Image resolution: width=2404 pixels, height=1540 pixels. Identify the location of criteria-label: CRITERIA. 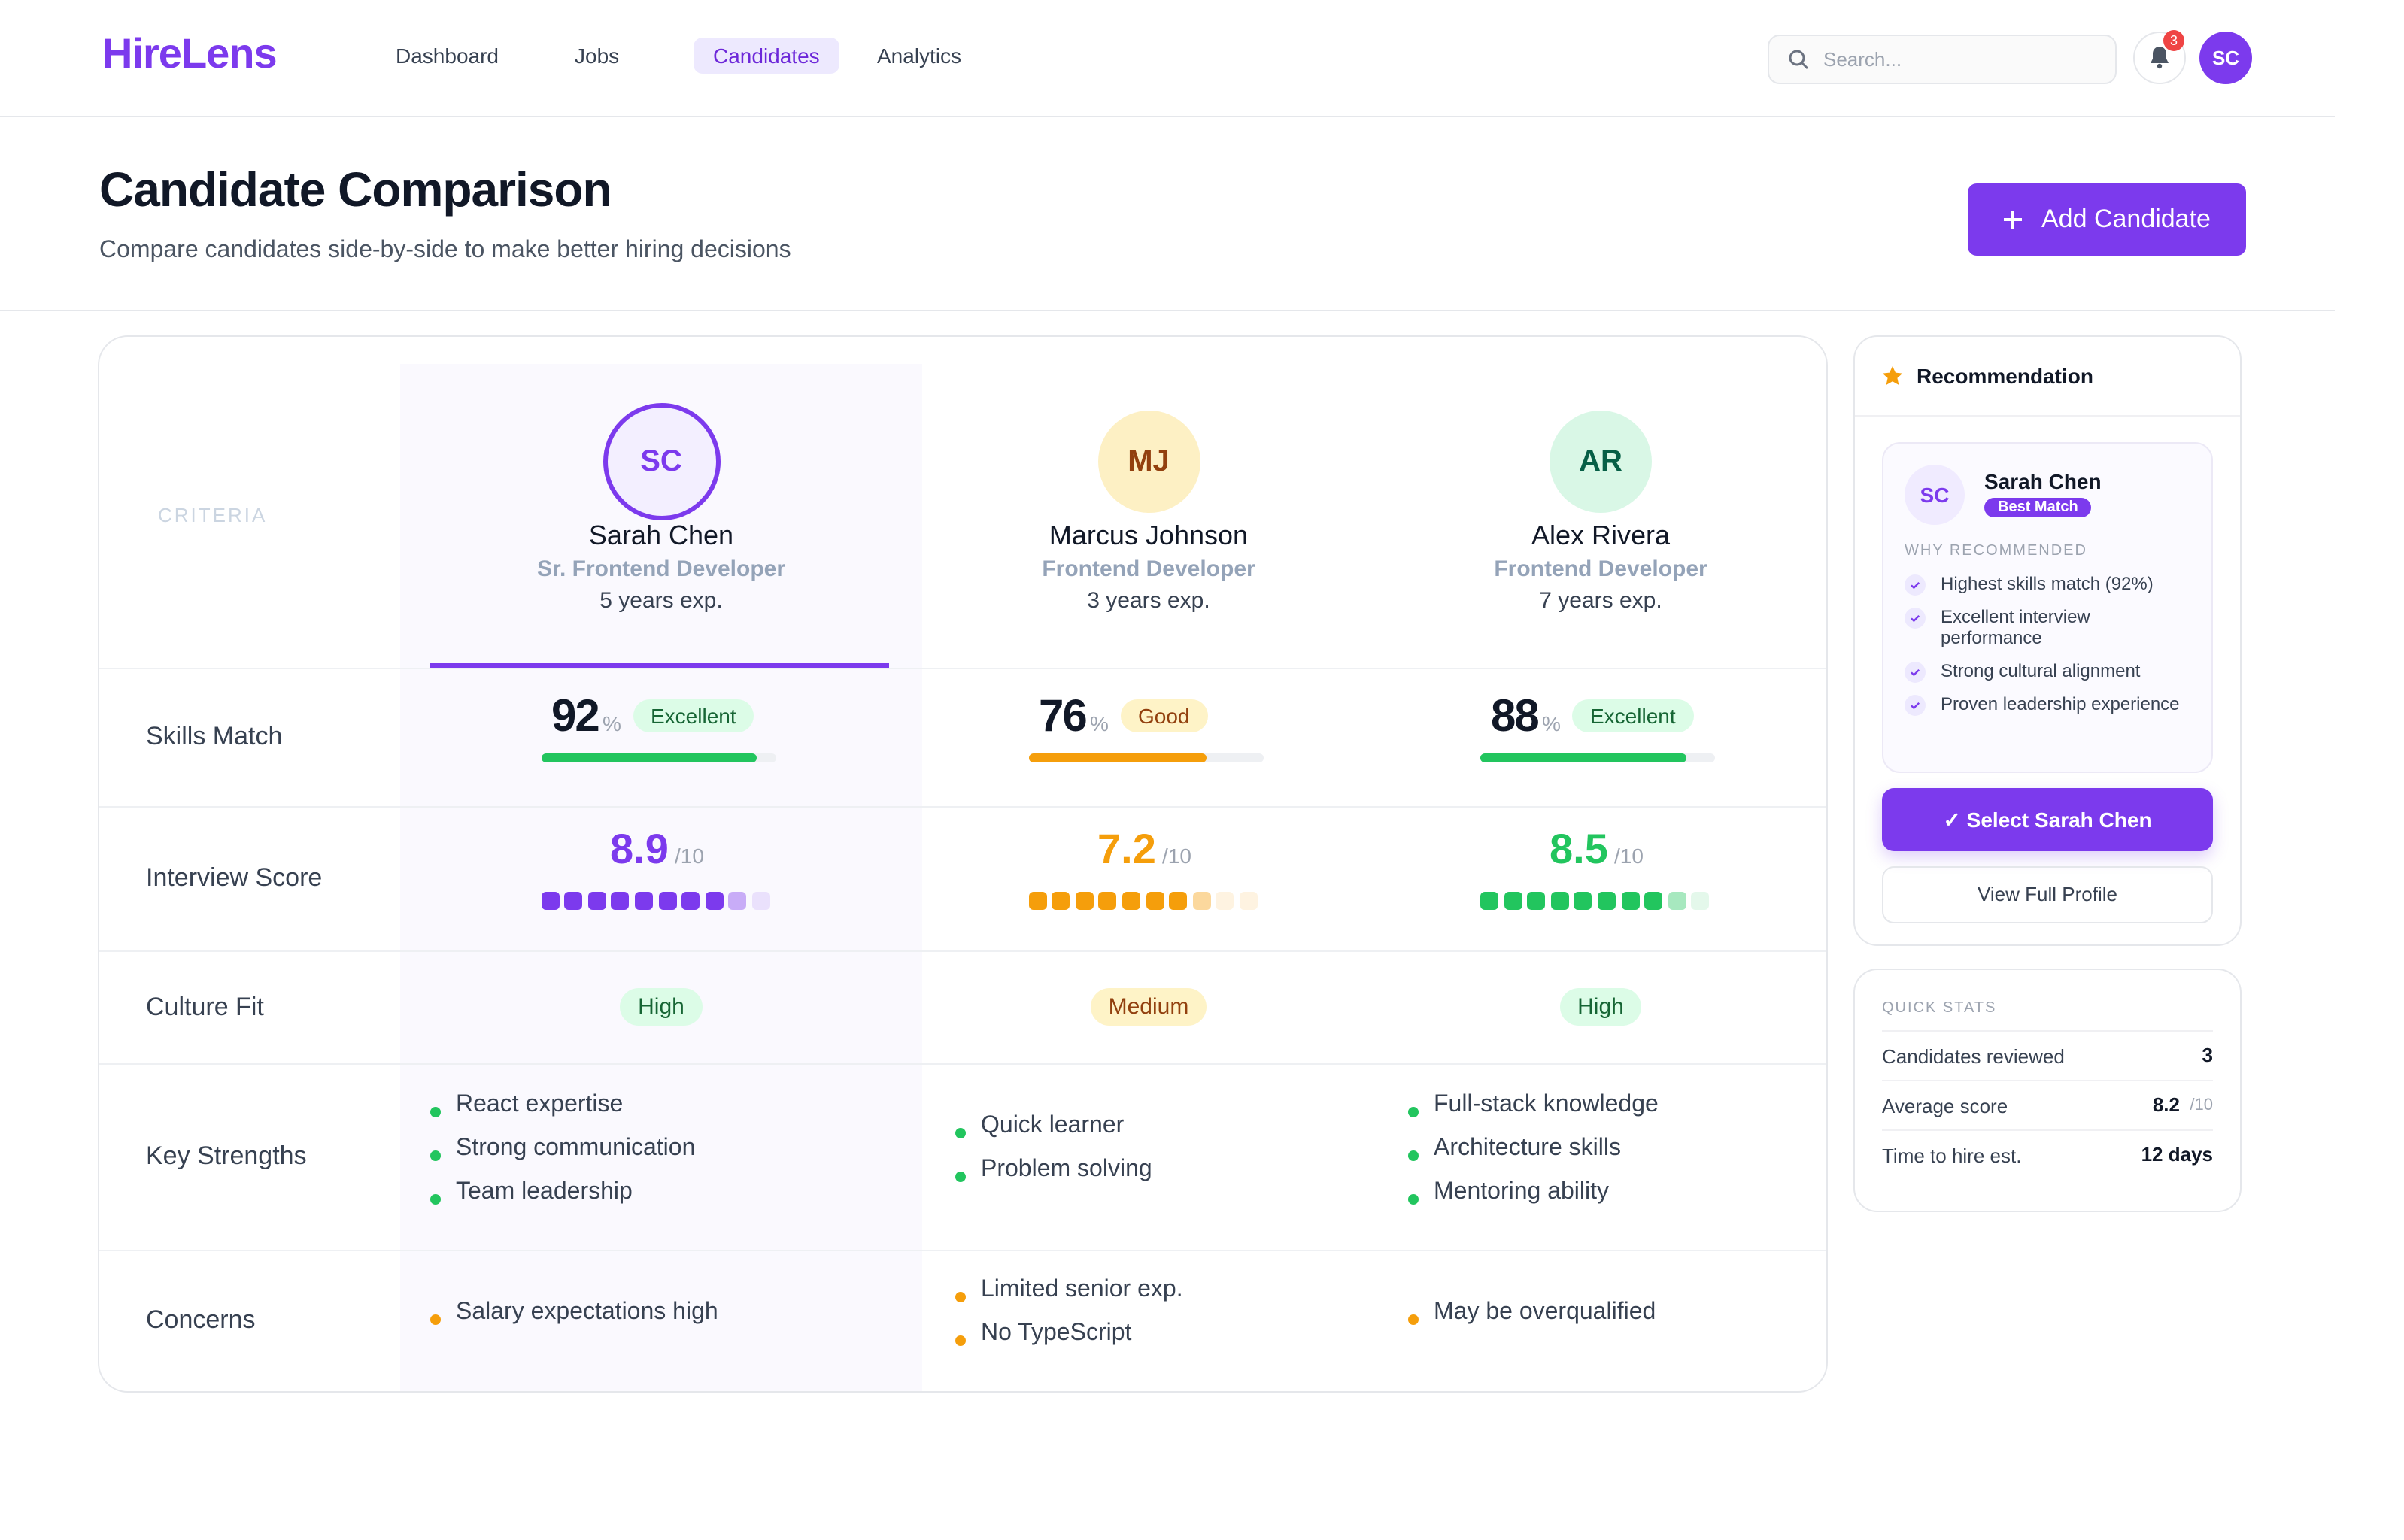
(213, 515).